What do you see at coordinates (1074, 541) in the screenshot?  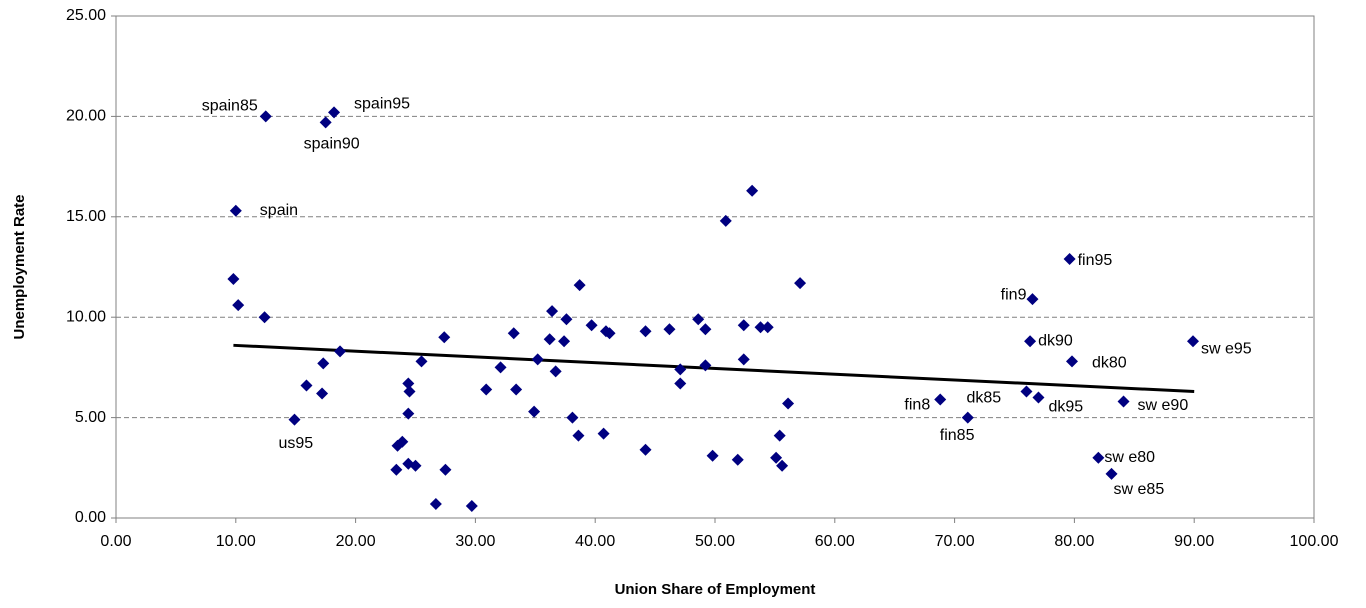 I see `x-tick-label: 80.00` at bounding box center [1074, 541].